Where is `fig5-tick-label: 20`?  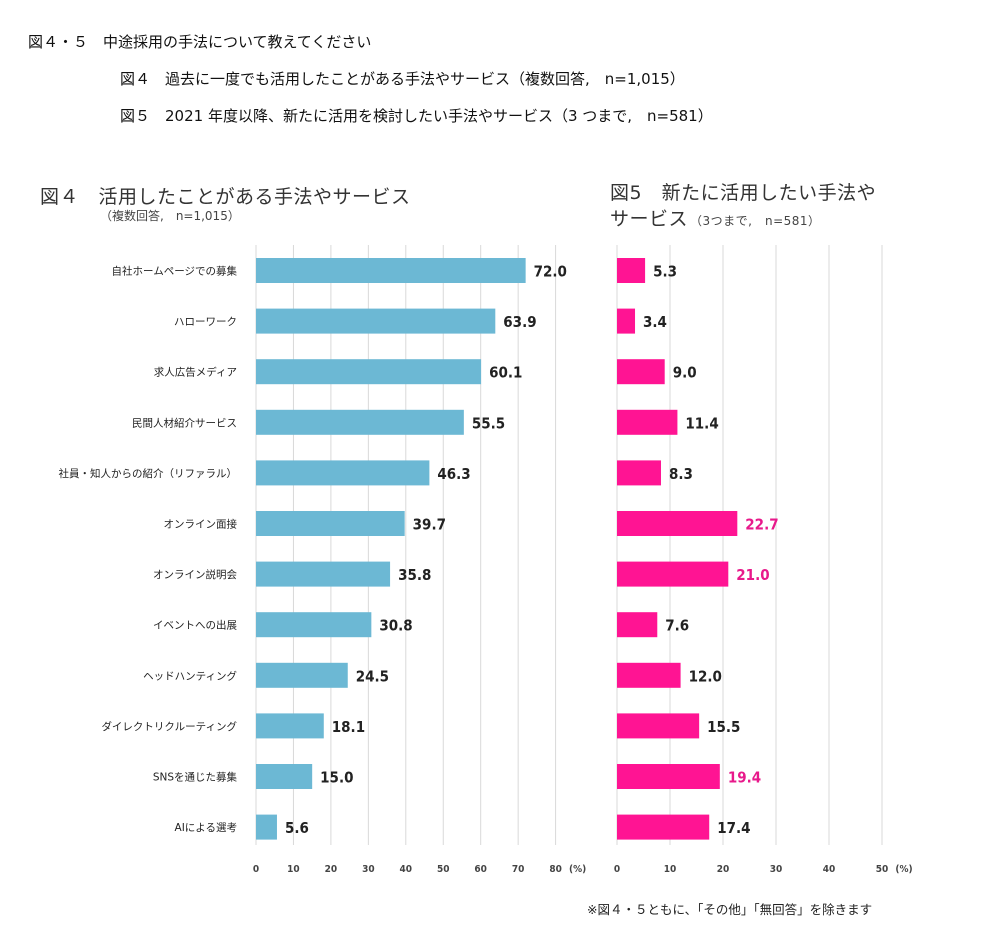
fig5-tick-label: 20 is located at coordinates (723, 869).